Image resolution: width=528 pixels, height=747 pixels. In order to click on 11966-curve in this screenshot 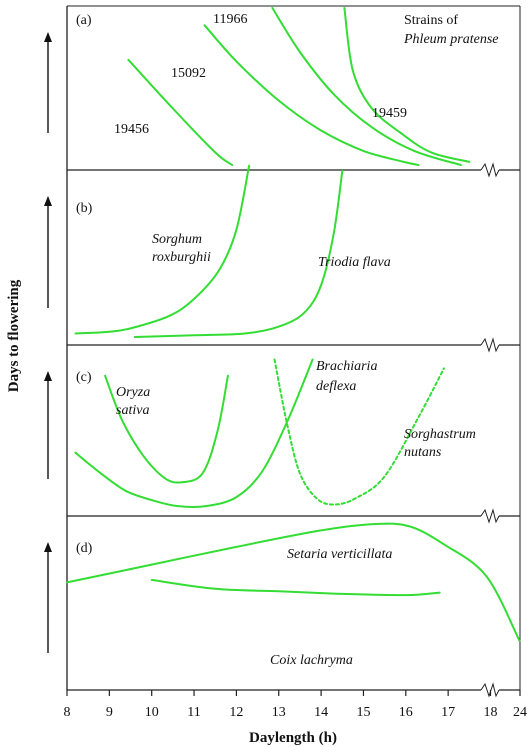, I will do `click(366, 86)`.